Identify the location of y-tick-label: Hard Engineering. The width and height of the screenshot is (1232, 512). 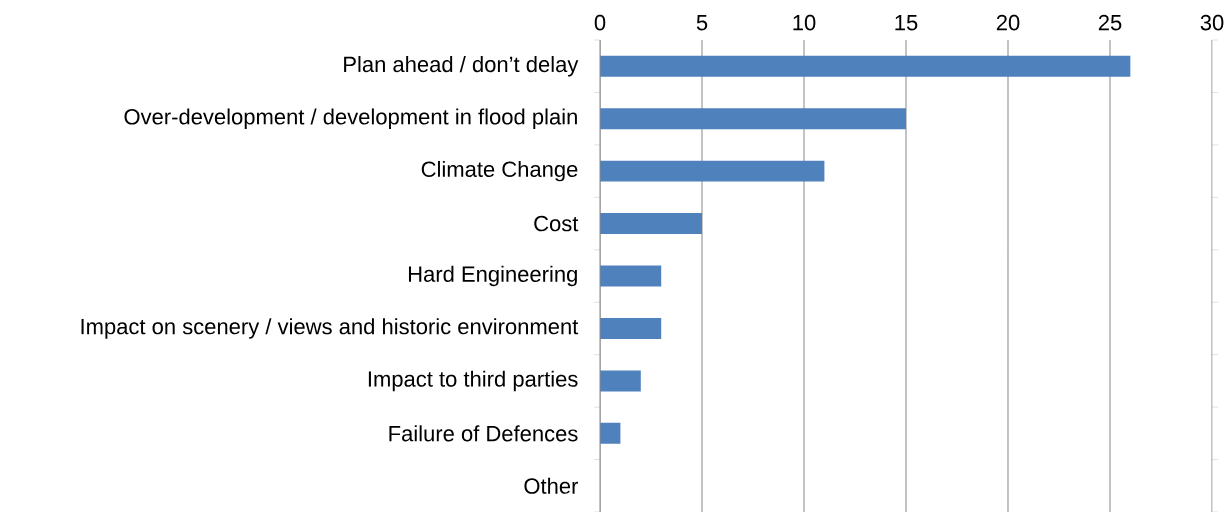
(492, 276).